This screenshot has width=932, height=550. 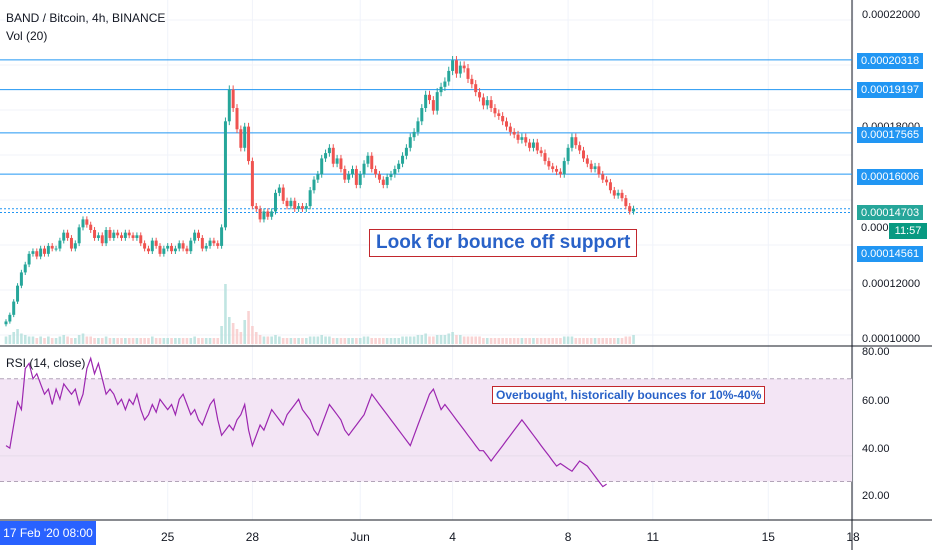 I want to click on time-tick-label: Jun, so click(x=360, y=537).